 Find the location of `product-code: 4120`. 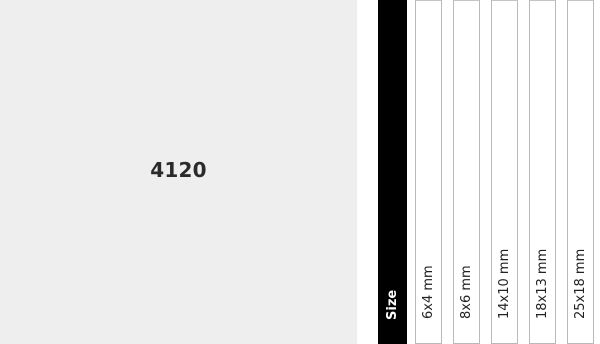

product-code: 4120 is located at coordinates (178, 170).